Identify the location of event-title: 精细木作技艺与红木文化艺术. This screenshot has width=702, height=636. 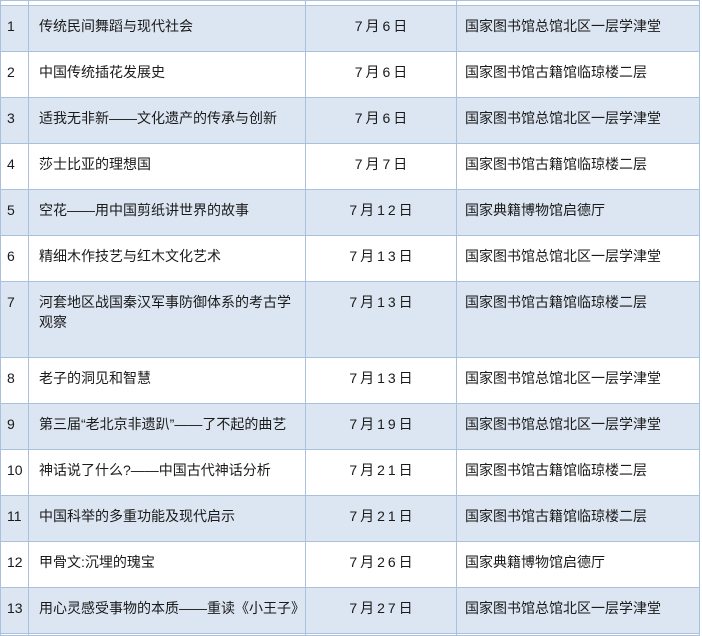
(167, 259).